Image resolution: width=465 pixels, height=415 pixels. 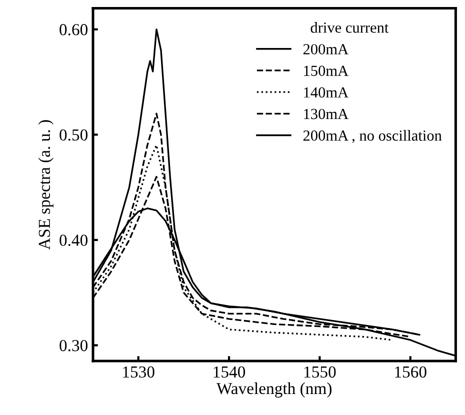 What do you see at coordinates (320, 372) in the screenshot?
I see `x-tick-label: 1550` at bounding box center [320, 372].